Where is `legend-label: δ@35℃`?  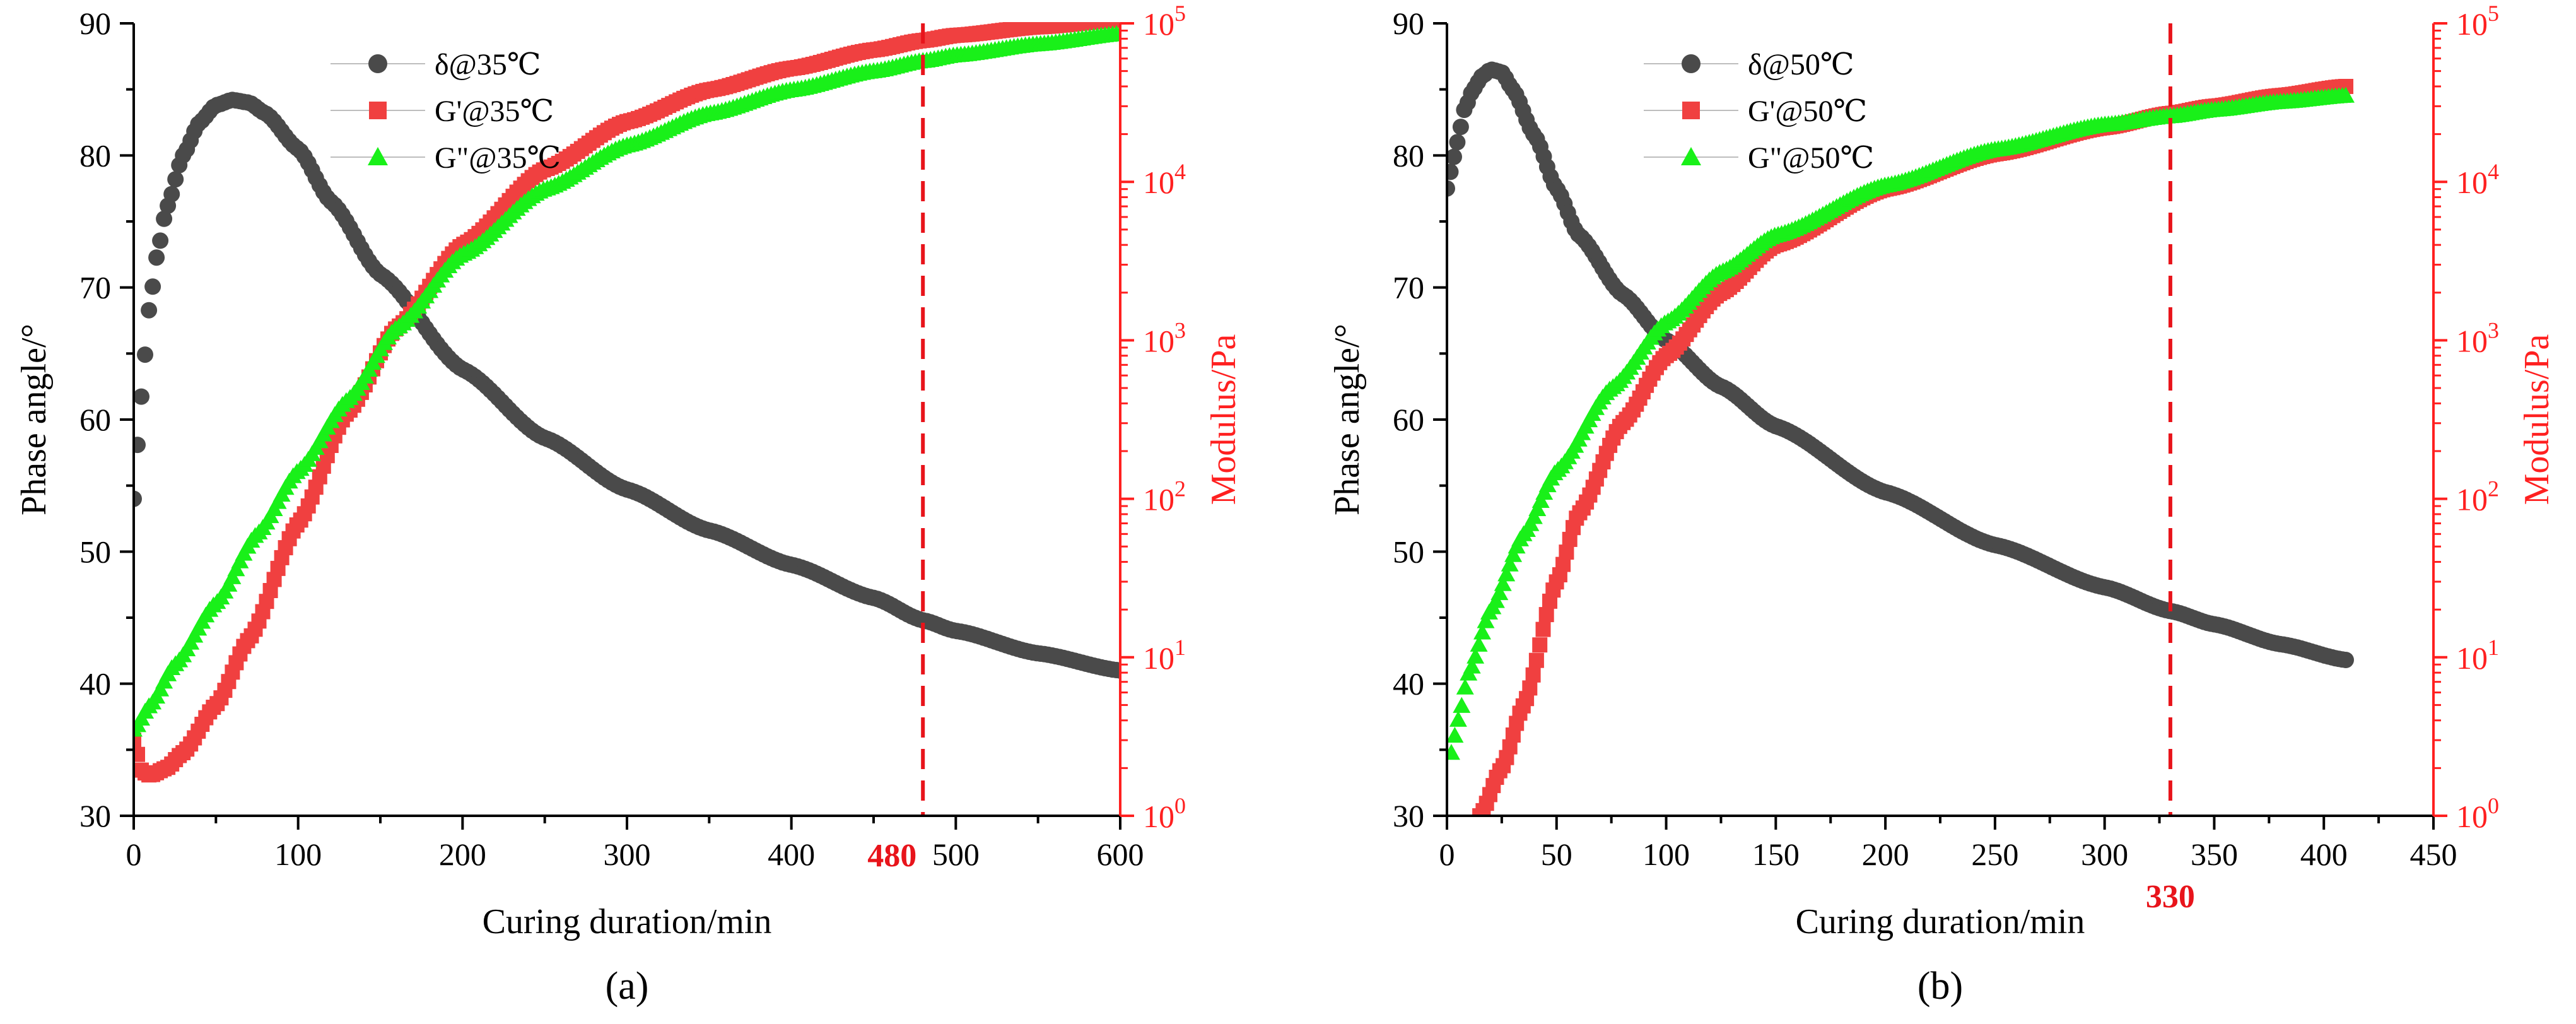 legend-label: δ@35℃ is located at coordinates (488, 64).